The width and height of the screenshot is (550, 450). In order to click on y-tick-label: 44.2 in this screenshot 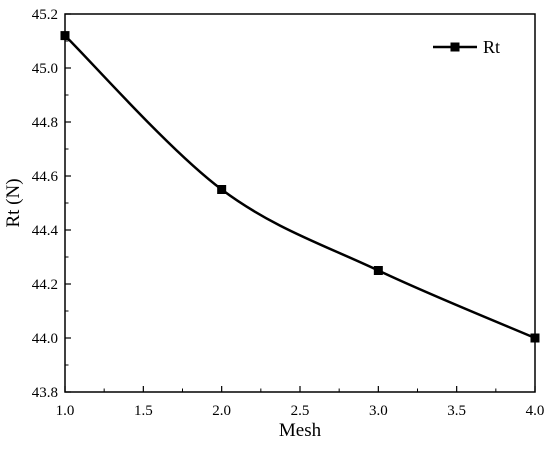, I will do `click(45, 285)`.